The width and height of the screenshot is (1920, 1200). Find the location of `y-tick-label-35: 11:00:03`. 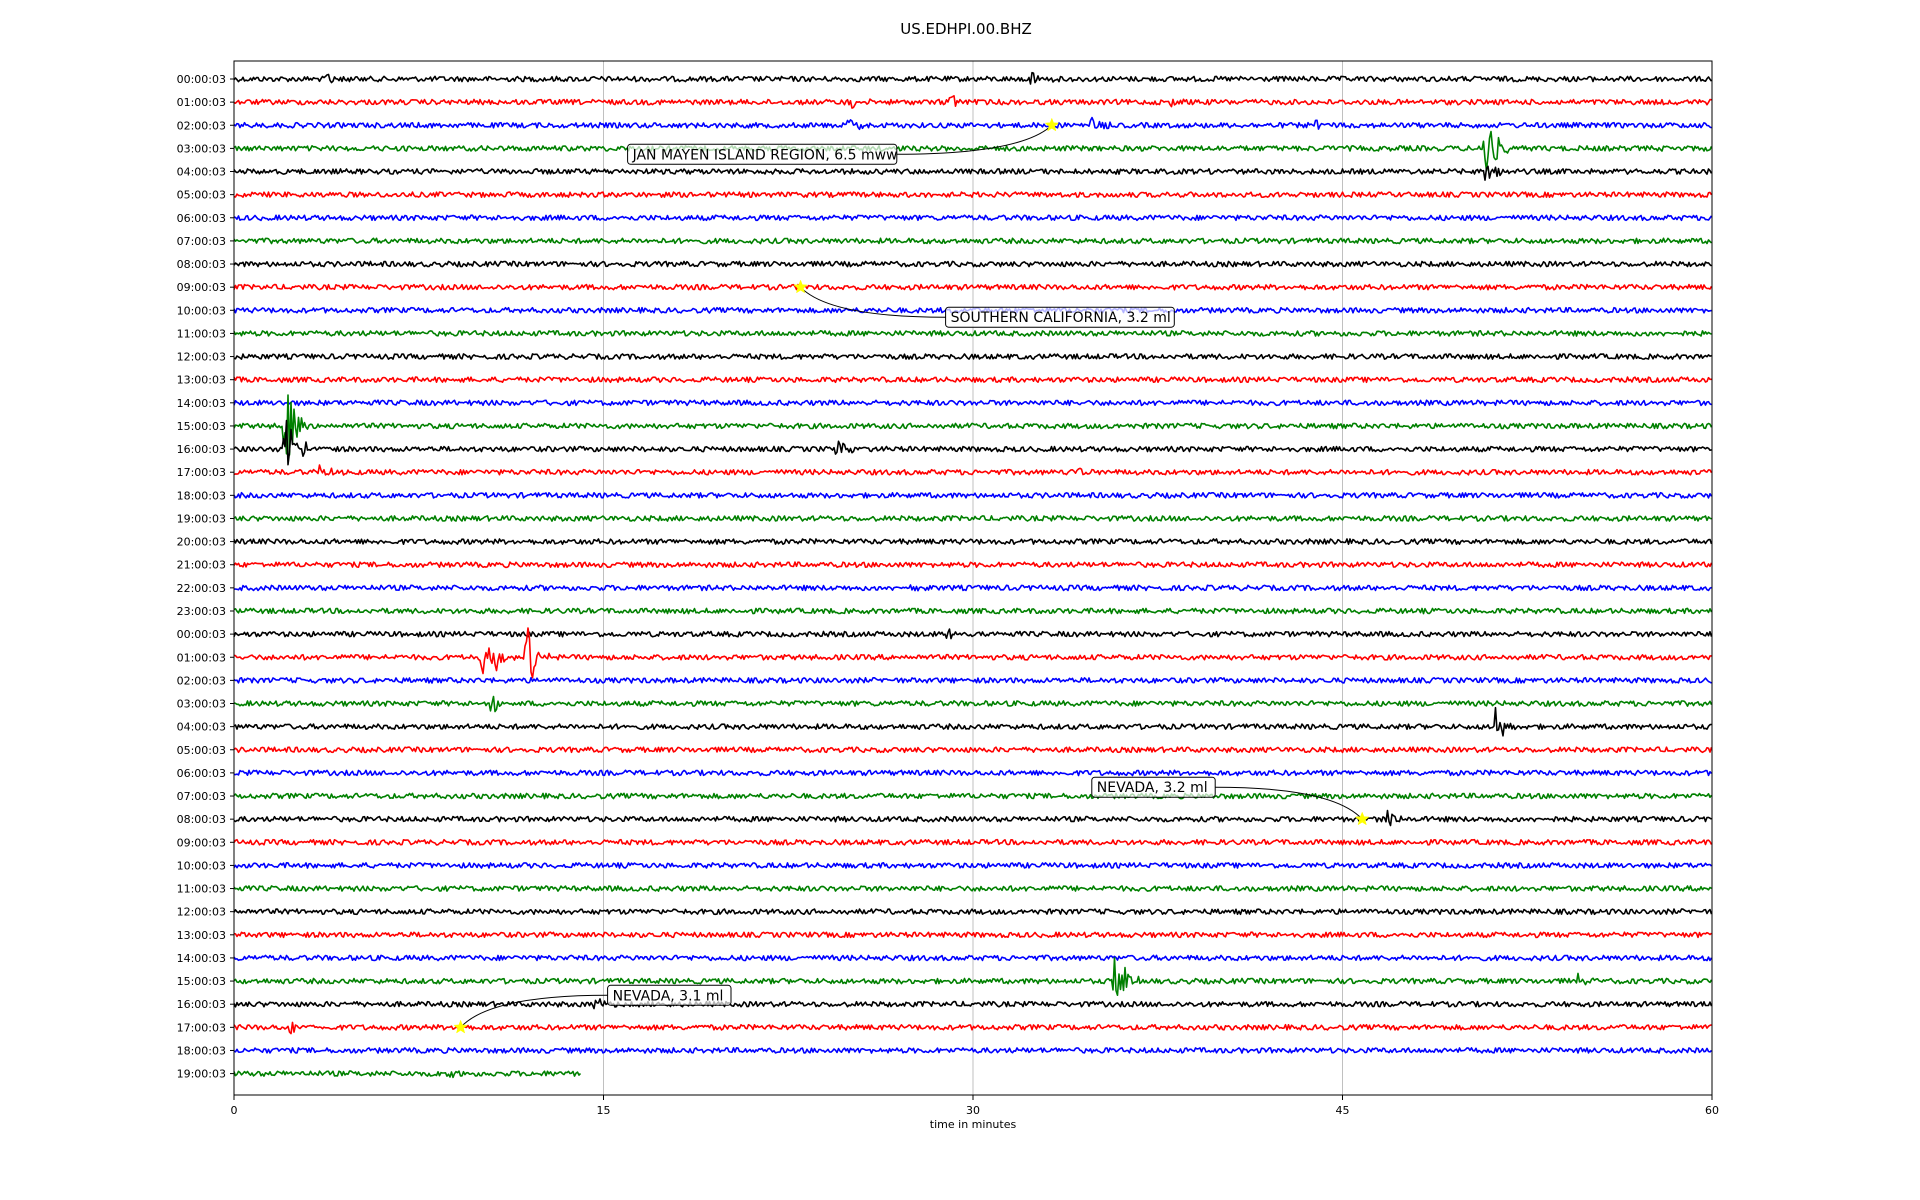

y-tick-label-35: 11:00:03 is located at coordinates (201, 889).